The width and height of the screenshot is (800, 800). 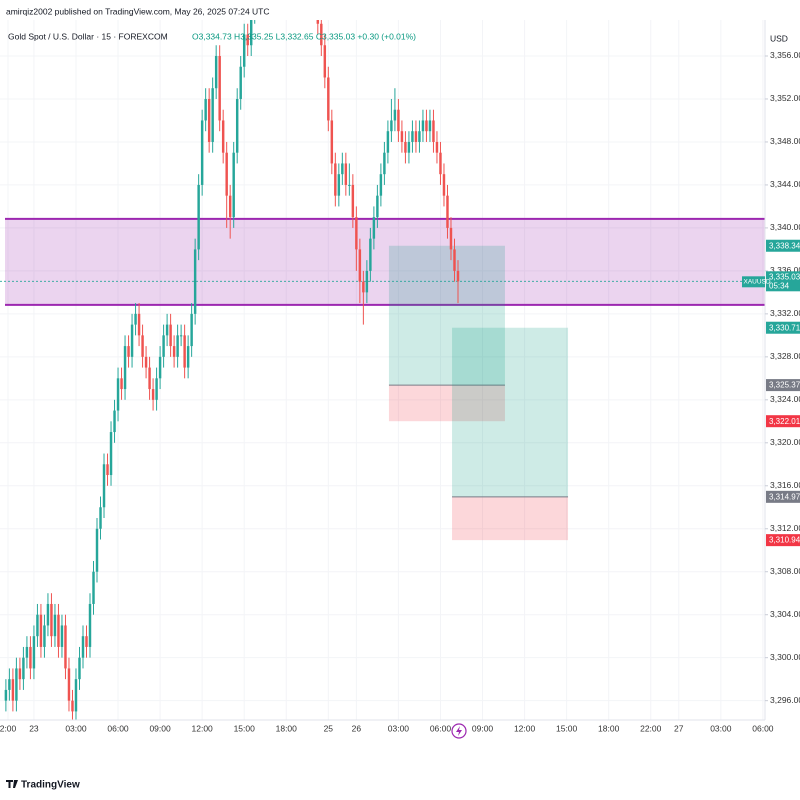 I want to click on y-tick-label: 3,316.00, so click(x=785, y=485).